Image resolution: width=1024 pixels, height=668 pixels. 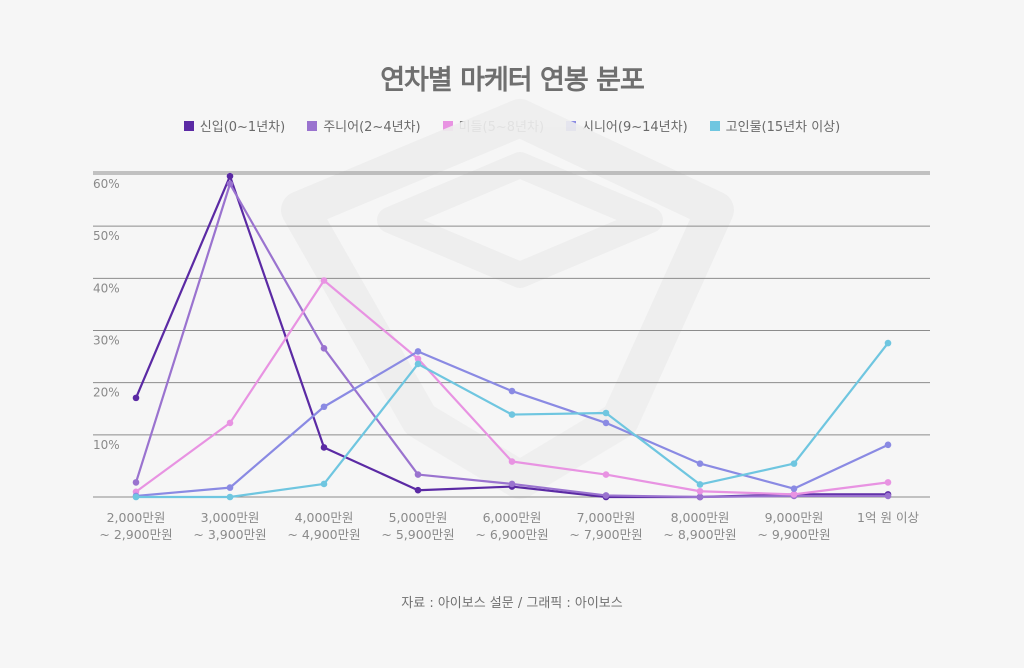 I want to click on legend-item: 주니어(2~4년차), so click(x=364, y=125).